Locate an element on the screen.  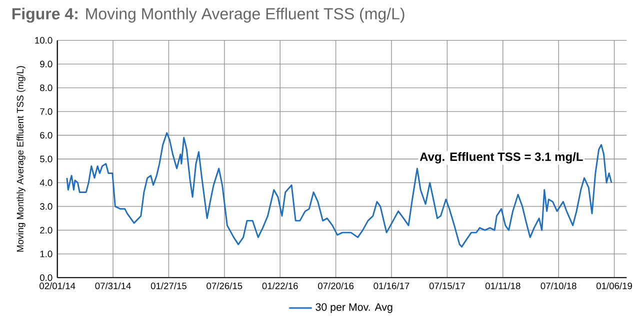
legend-label: 30 per Mov. Avg is located at coordinates (354, 308).